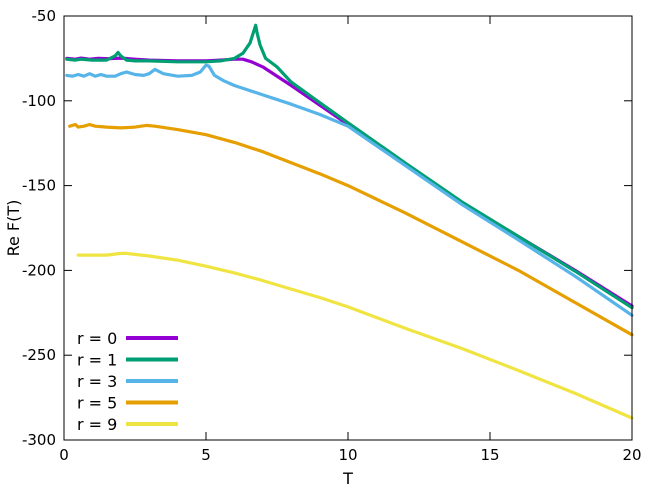  What do you see at coordinates (39, 440) in the screenshot?
I see `y-tick-label: -300` at bounding box center [39, 440].